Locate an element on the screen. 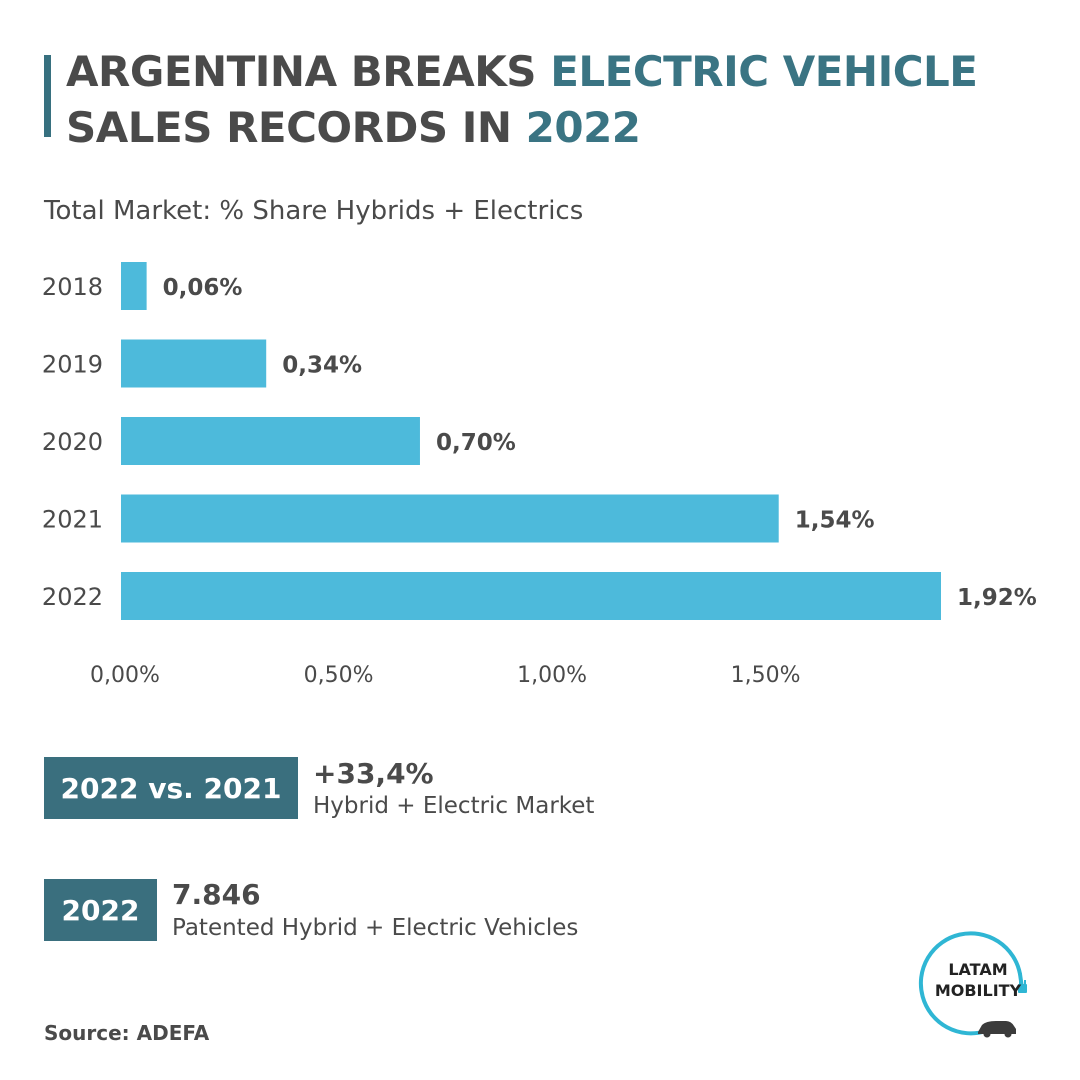 The height and width of the screenshot is (1080, 1080). data-label: 1,54% is located at coordinates (835, 521).